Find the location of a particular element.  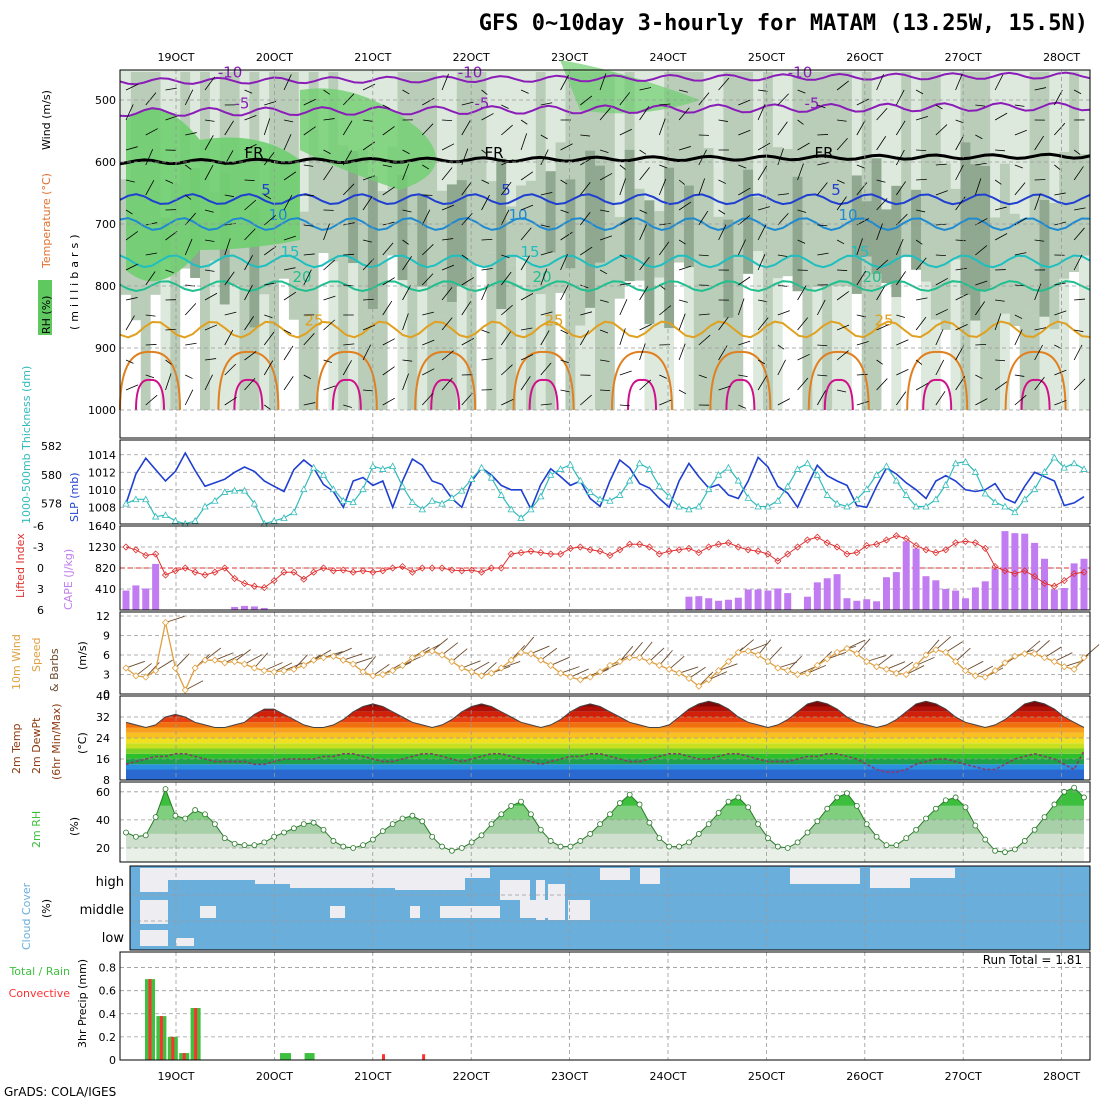

cloud-ylabel: (%) is located at coordinates (46, 908).